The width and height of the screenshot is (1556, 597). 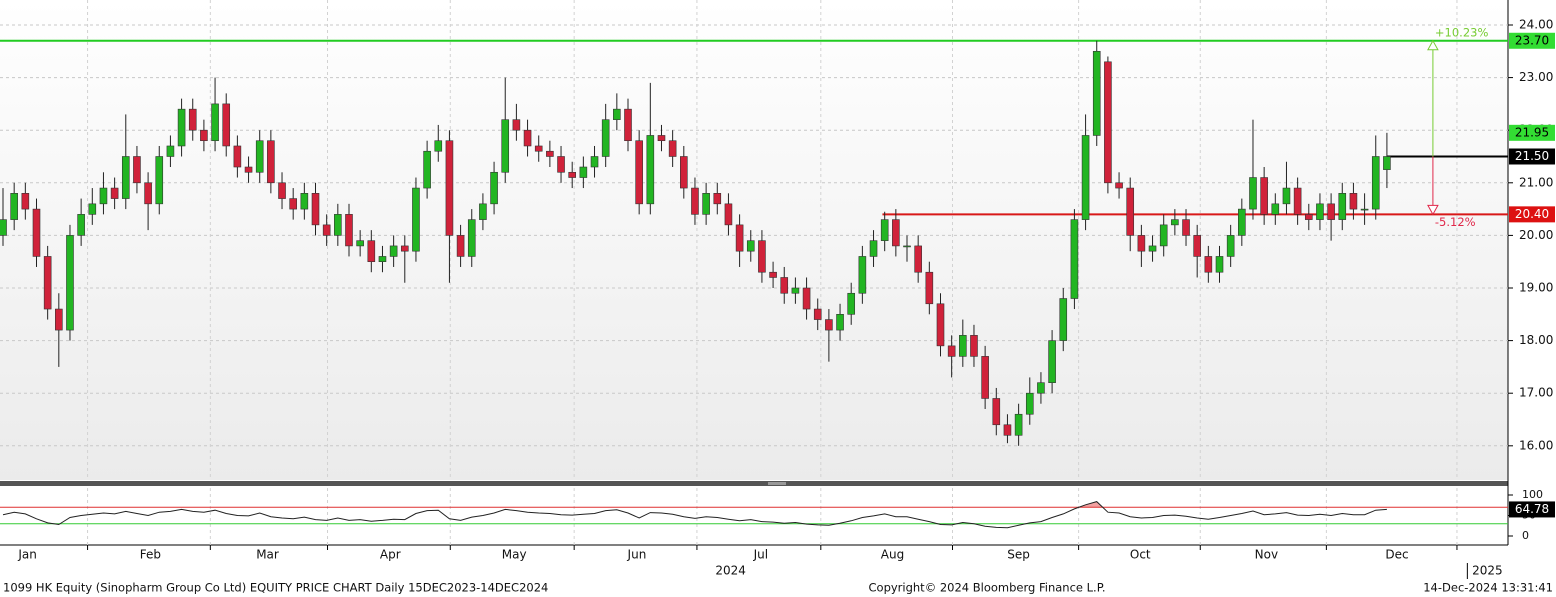 What do you see at coordinates (1536, 182) in the screenshot?
I see `y-tick-label: 21.00` at bounding box center [1536, 182].